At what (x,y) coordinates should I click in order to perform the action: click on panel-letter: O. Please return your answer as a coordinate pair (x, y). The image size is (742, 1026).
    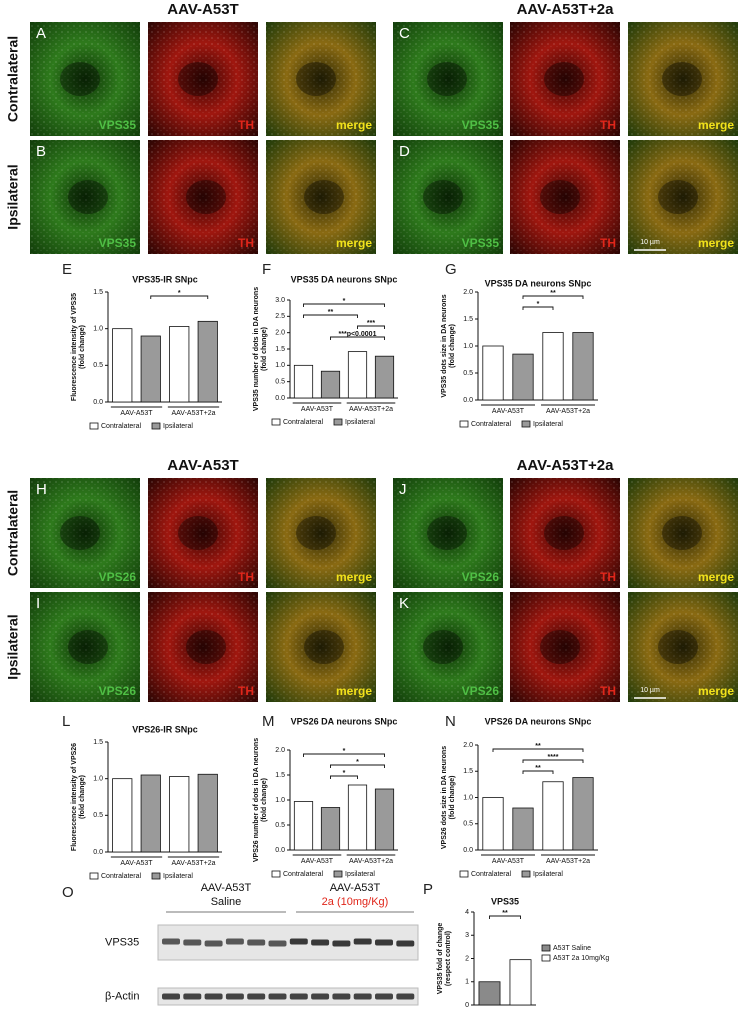
    Looking at the image, I should click on (68, 892).